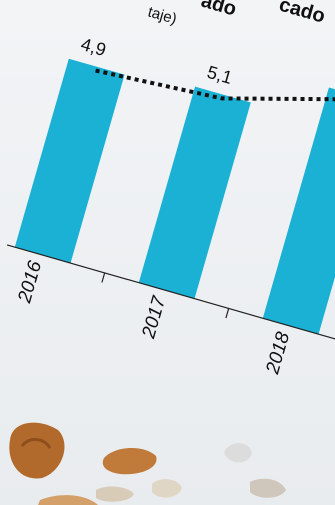 This screenshot has height=505, width=335. Describe the element at coordinates (69, 161) in the screenshot. I see `bar-2016` at that location.